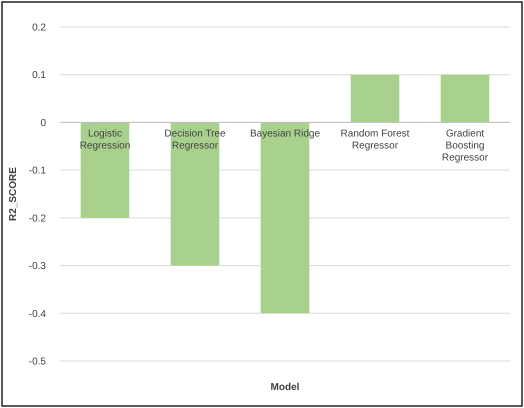 The width and height of the screenshot is (524, 408). What do you see at coordinates (37, 314) in the screenshot?
I see `y-tick-label: -0.4` at bounding box center [37, 314].